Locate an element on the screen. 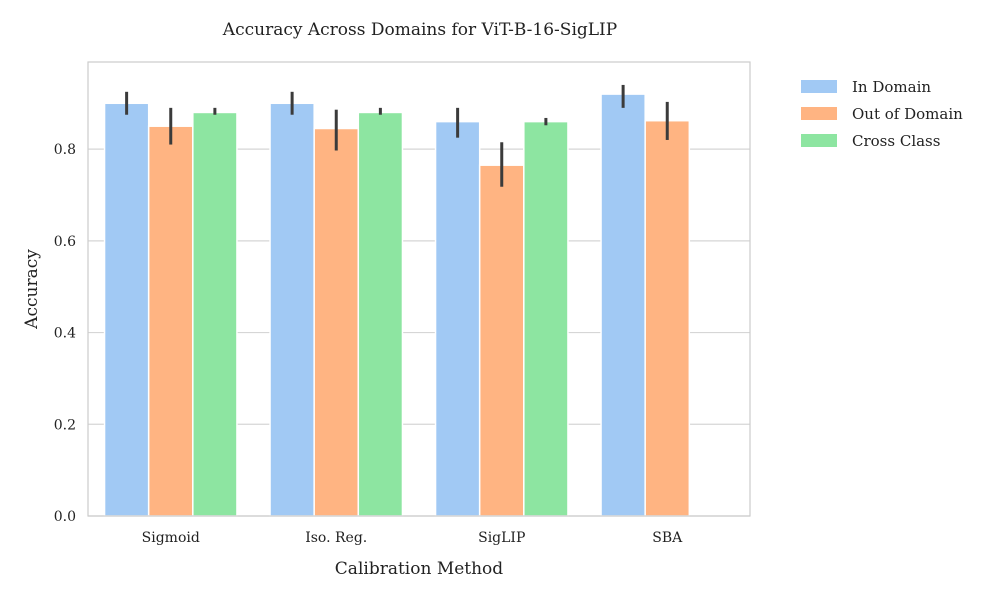 The width and height of the screenshot is (1000, 600). legend-label: Out of Domain is located at coordinates (907, 114).